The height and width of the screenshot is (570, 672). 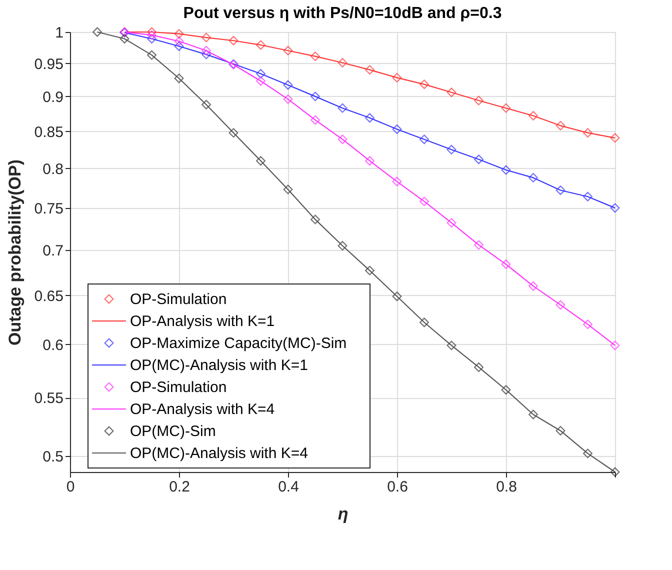 I want to click on x-tick-label: 0, so click(x=70, y=487).